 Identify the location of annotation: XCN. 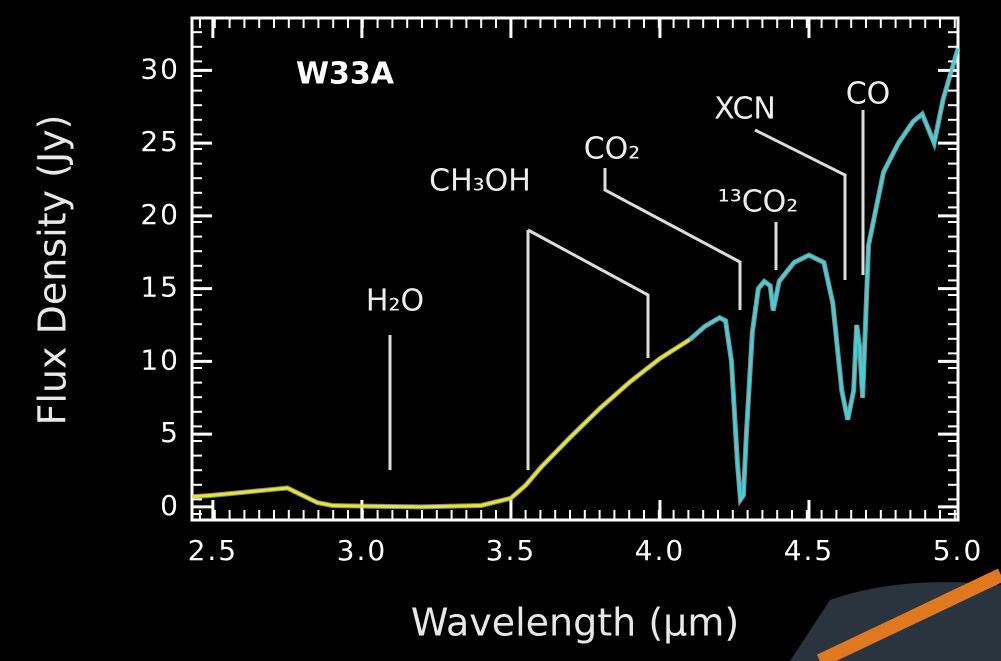
(745, 109).